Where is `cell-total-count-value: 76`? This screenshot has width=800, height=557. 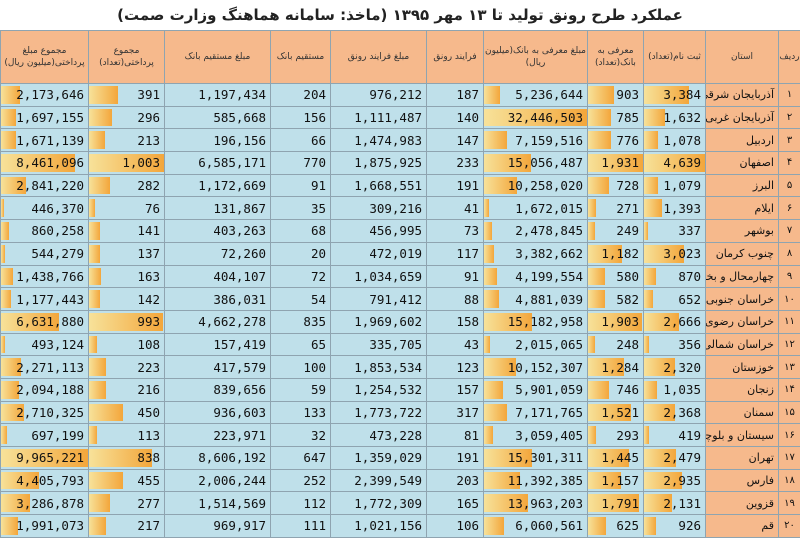 cell-total-count-value: 76 is located at coordinates (152, 208).